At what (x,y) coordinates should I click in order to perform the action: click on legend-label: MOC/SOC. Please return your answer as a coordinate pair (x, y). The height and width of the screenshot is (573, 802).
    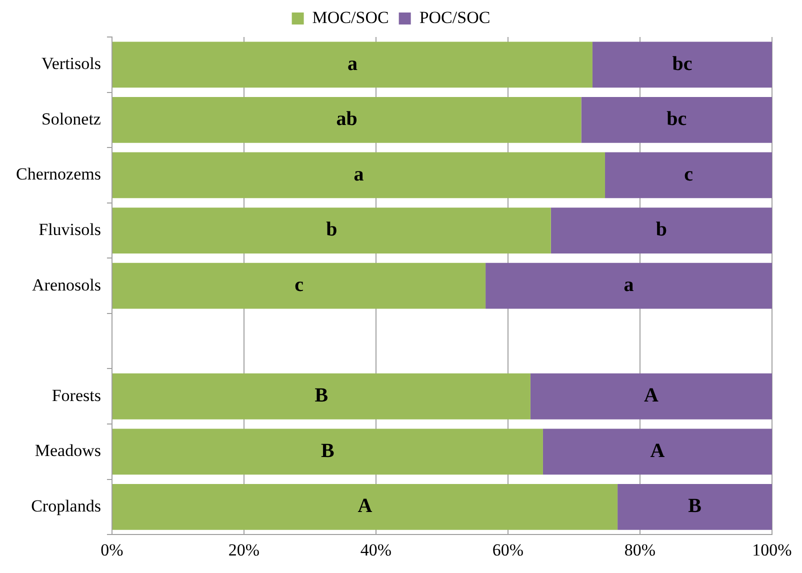
    Looking at the image, I should click on (350, 17).